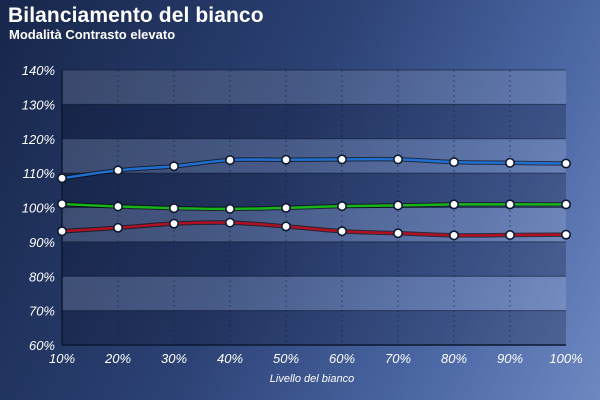 This screenshot has width=600, height=400. What do you see at coordinates (38, 70) in the screenshot?
I see `y-tick-label: 140%` at bounding box center [38, 70].